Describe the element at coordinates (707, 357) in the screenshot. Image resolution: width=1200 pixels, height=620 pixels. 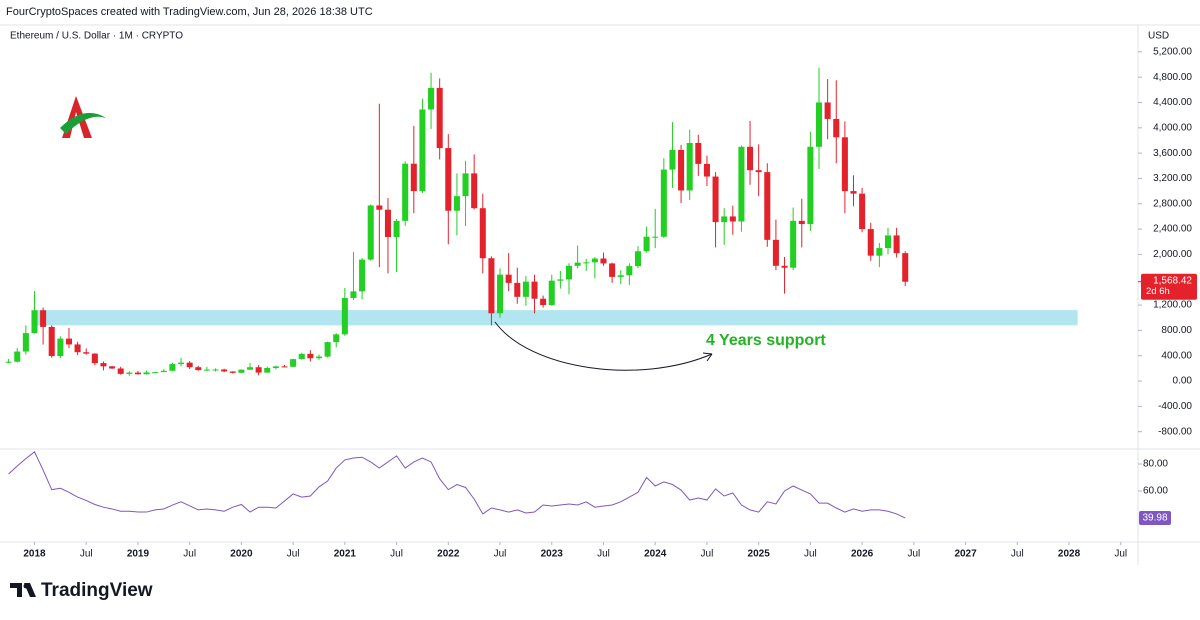
I see `annotation-arrowhead` at that location.